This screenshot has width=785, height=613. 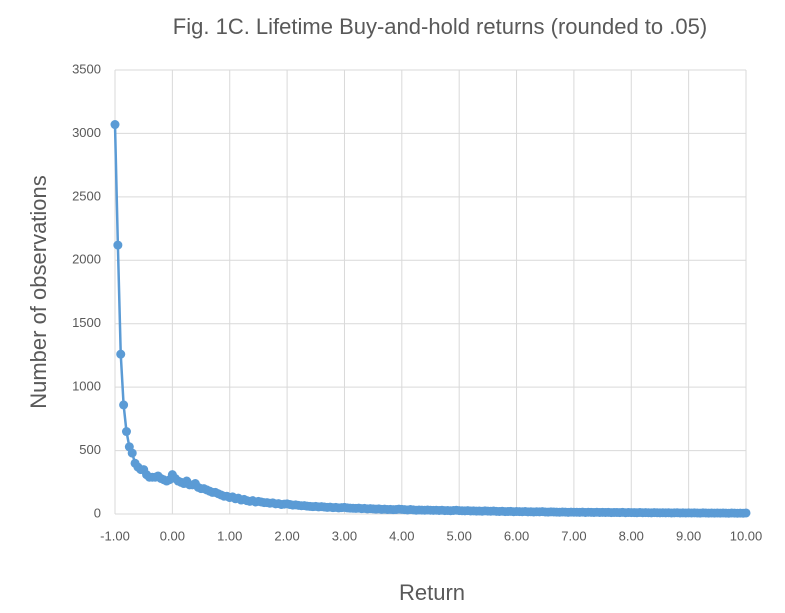 What do you see at coordinates (516, 535) in the screenshot?
I see `x-tick-label: 6.00` at bounding box center [516, 535].